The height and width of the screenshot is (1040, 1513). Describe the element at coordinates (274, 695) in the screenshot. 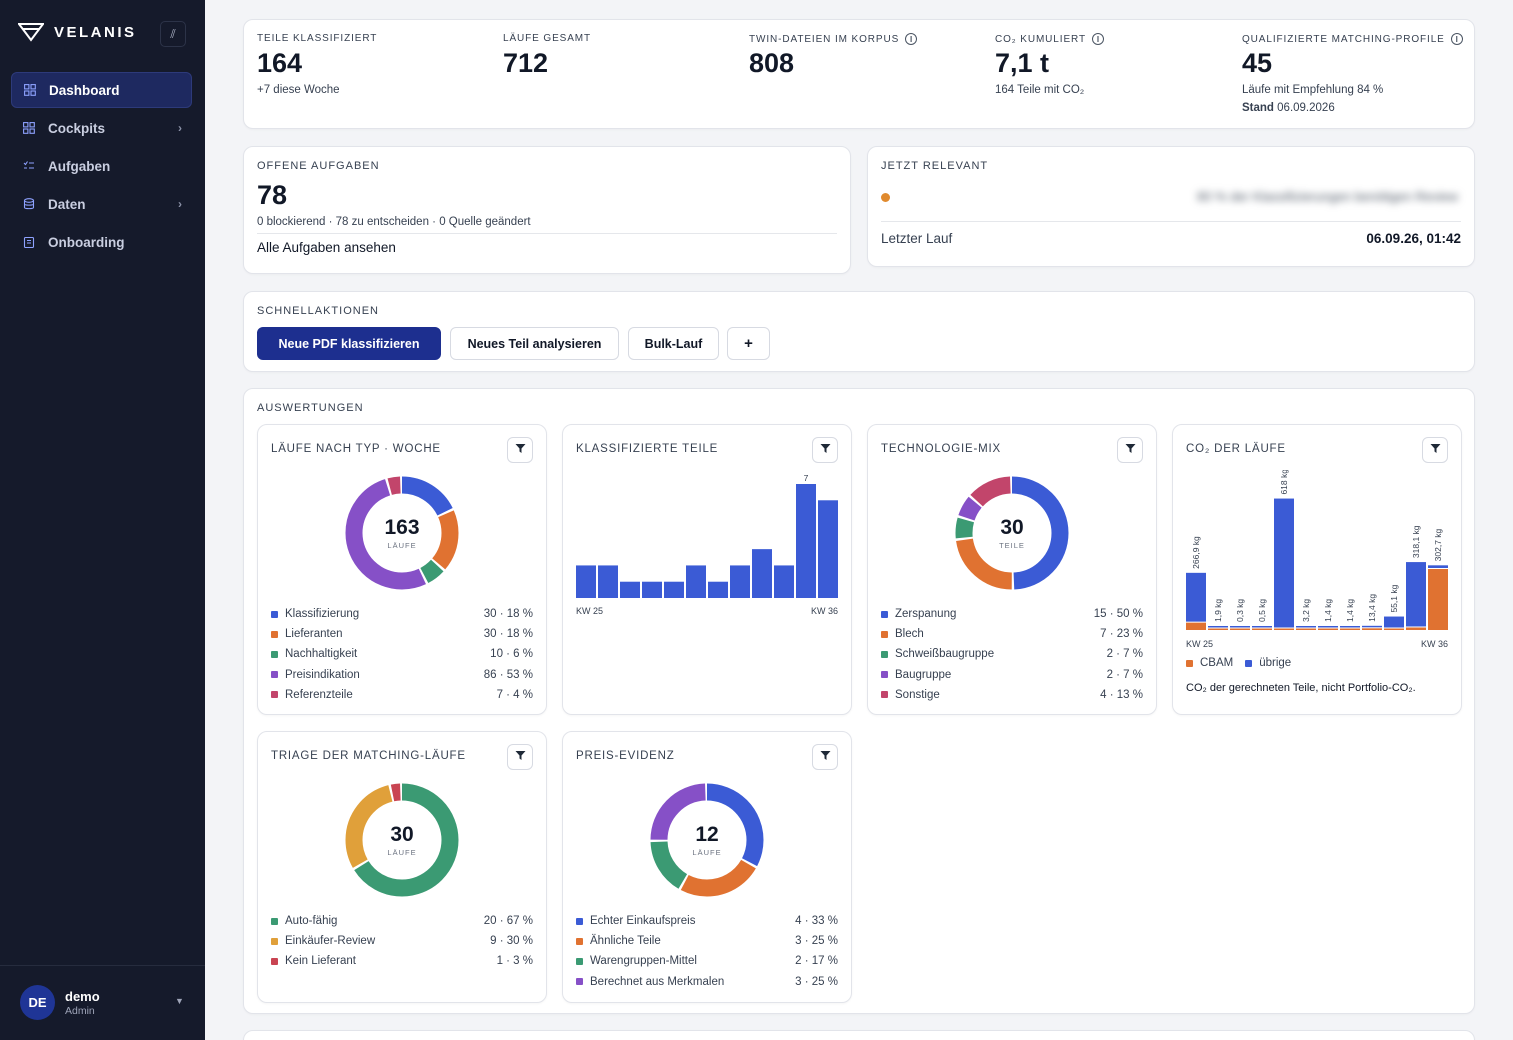

I see `legend-swatch` at that location.